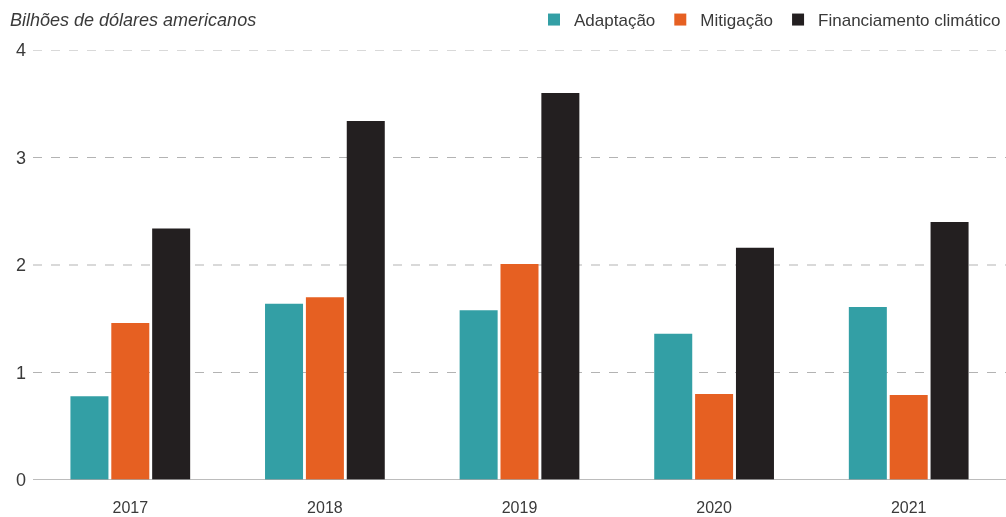 This screenshot has width=1006, height=517. I want to click on y-tick-label: 0, so click(20, 480).